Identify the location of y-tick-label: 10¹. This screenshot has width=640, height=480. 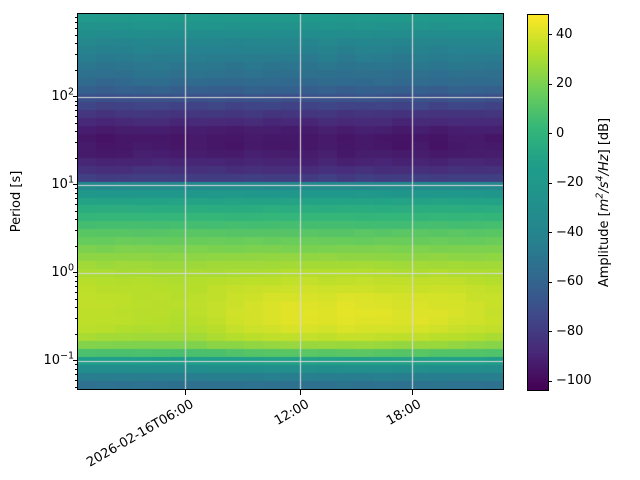
(62, 183).